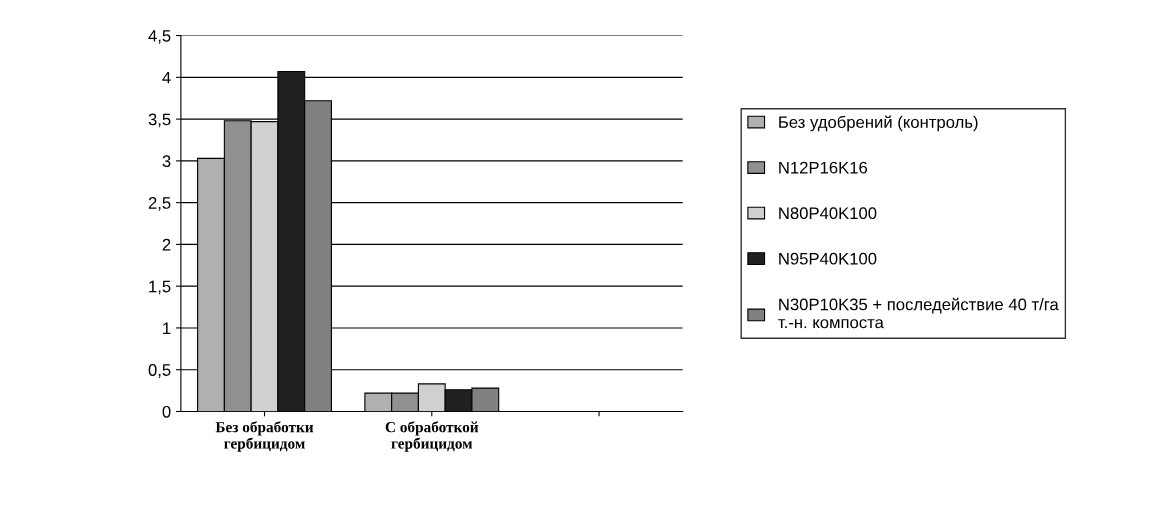 This screenshot has height=508, width=1167. What do you see at coordinates (159, 204) in the screenshot?
I see `y-tick-label: 2,5` at bounding box center [159, 204].